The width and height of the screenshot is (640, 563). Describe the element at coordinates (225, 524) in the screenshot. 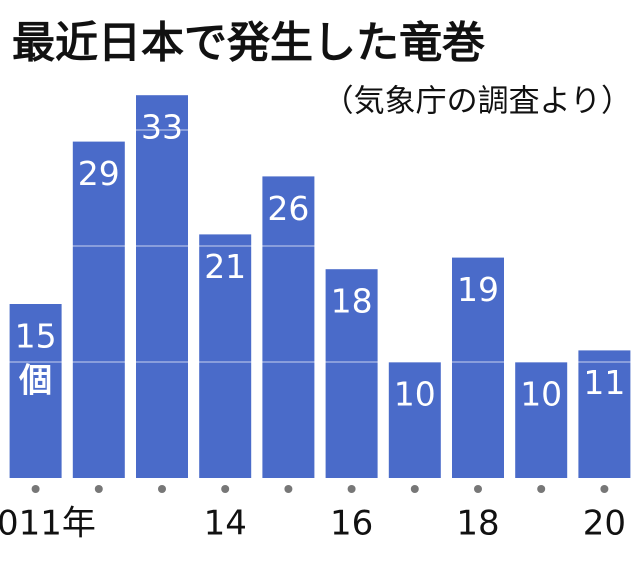

I see `x-tick-label: 14` at that location.